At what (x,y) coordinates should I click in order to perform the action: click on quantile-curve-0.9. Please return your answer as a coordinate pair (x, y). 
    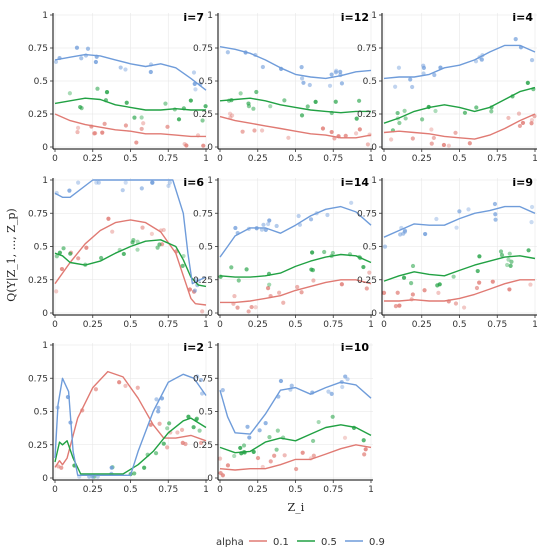
    Looking at the image, I should click on (130, 232).